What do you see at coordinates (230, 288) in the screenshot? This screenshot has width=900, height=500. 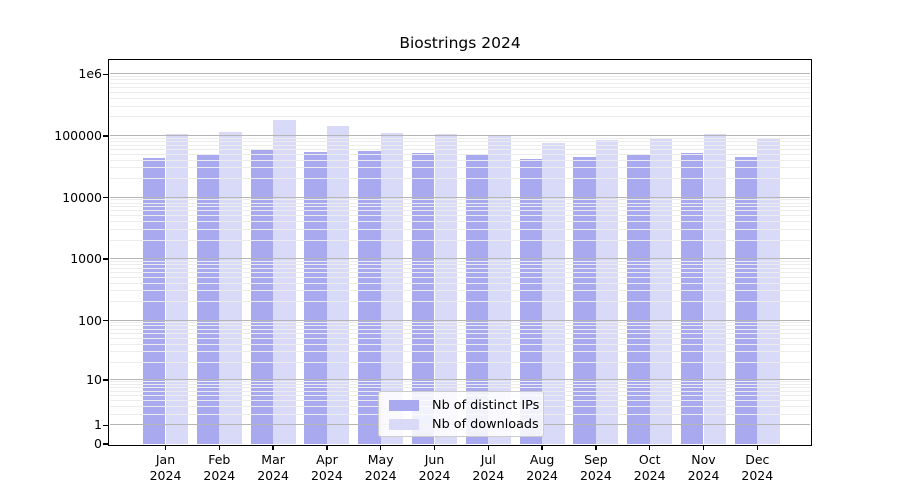 I see `bar-nb-of-downloads-feb` at bounding box center [230, 288].